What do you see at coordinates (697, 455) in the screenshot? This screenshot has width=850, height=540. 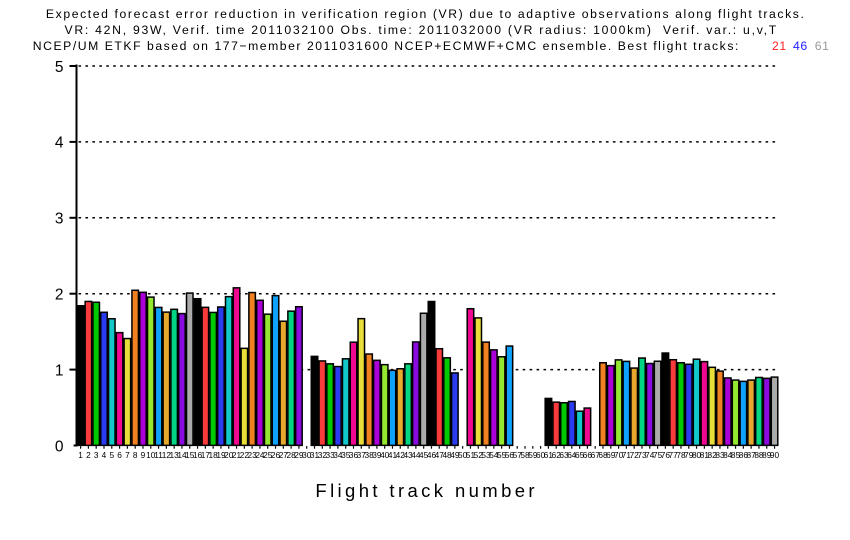 I see `svg-text: 80` at bounding box center [697, 455].